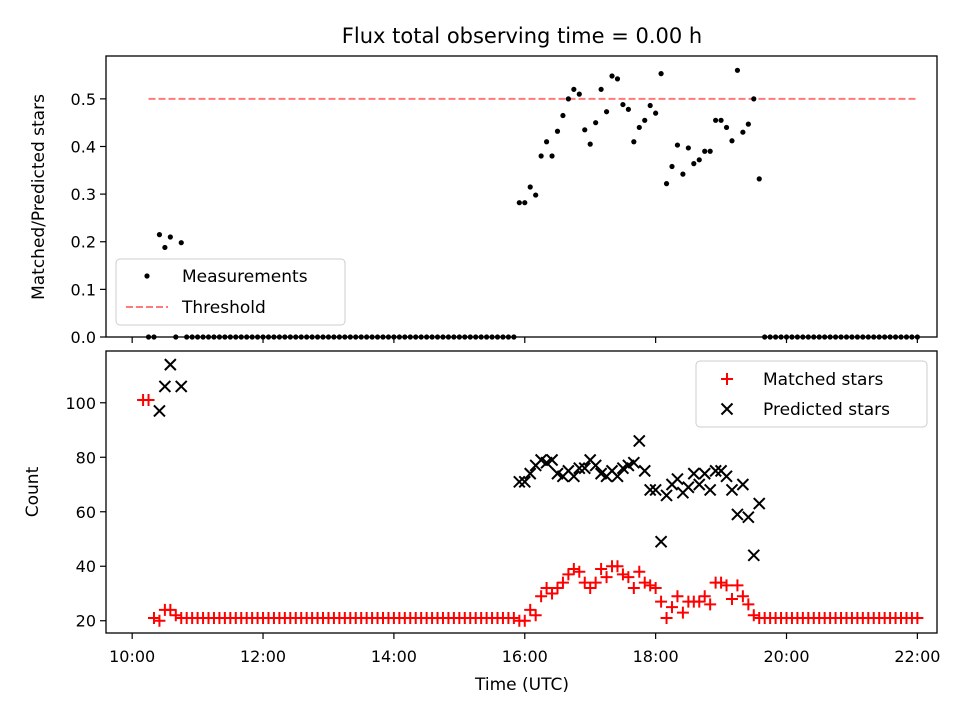  I want to click on x-tick-label: 10:00, so click(132, 656).